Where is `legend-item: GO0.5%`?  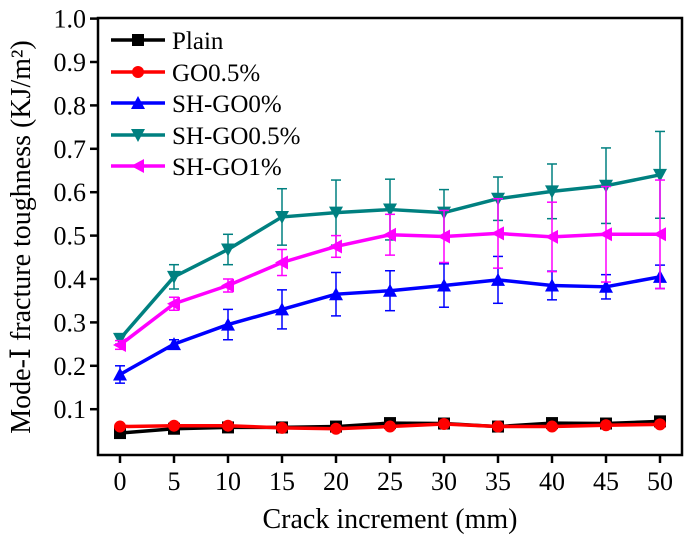 legend-item: GO0.5% is located at coordinates (185, 73).